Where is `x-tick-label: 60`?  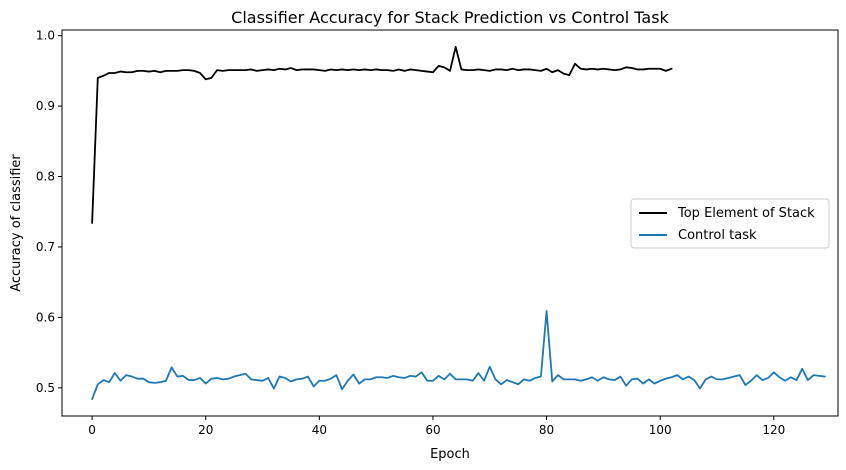
x-tick-label: 60 is located at coordinates (432, 430).